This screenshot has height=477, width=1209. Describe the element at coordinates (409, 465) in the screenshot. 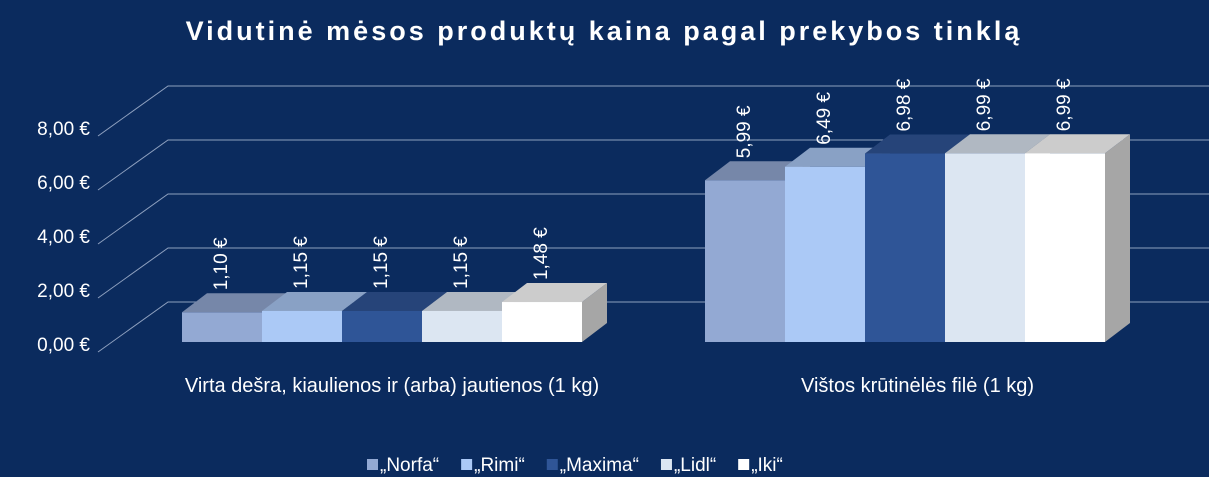

I see `legend-label: „Norfa“` at that location.